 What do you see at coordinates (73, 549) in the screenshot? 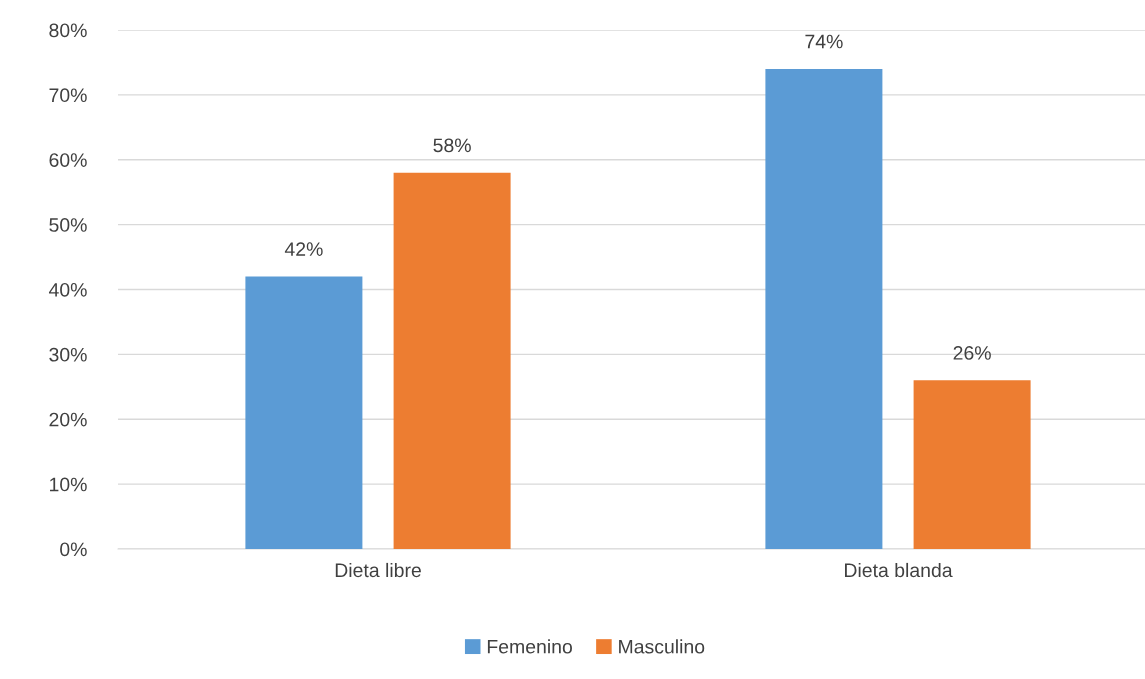
I see `y-tick-label: 0%` at bounding box center [73, 549].